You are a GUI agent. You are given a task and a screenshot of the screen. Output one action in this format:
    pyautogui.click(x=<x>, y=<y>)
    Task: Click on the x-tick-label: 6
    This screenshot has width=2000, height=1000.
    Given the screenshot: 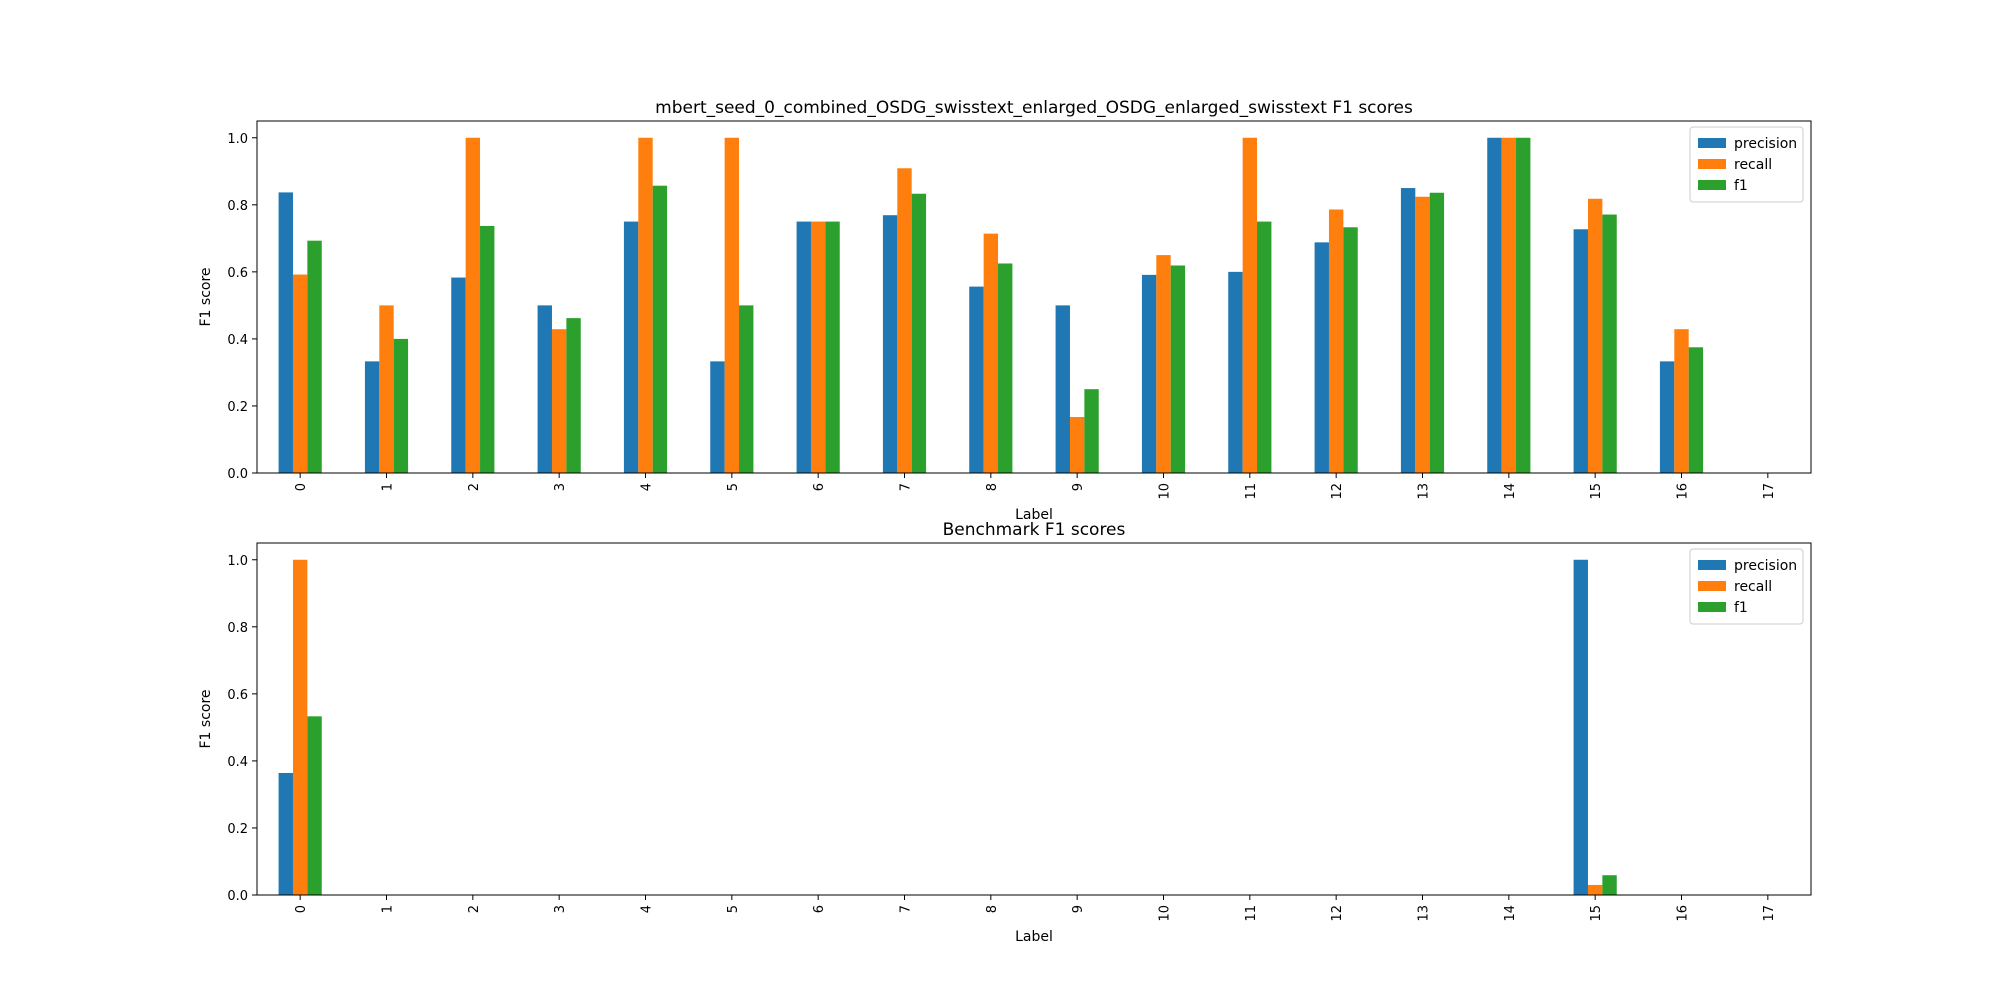 What is the action you would take?
    pyautogui.click(x=819, y=909)
    